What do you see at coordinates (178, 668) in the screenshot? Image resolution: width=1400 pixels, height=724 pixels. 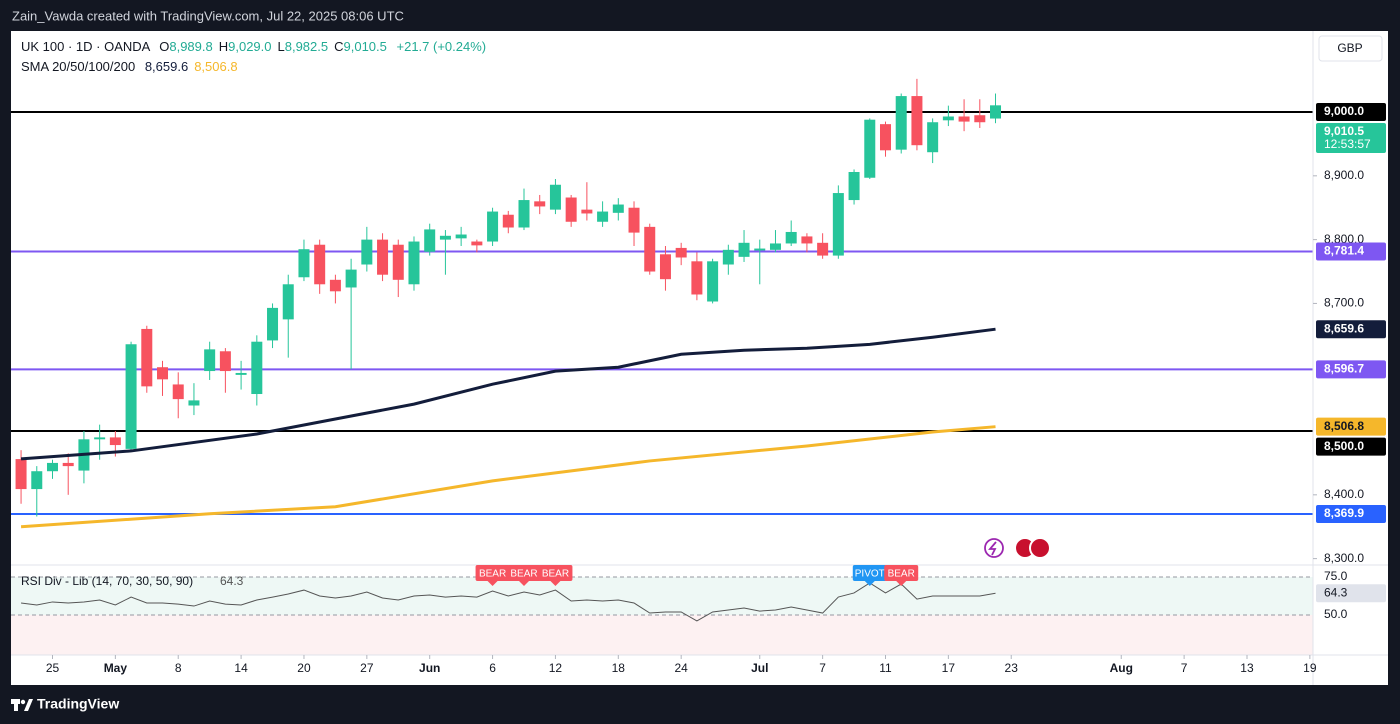 I see `x-tick-label: 8` at bounding box center [178, 668].